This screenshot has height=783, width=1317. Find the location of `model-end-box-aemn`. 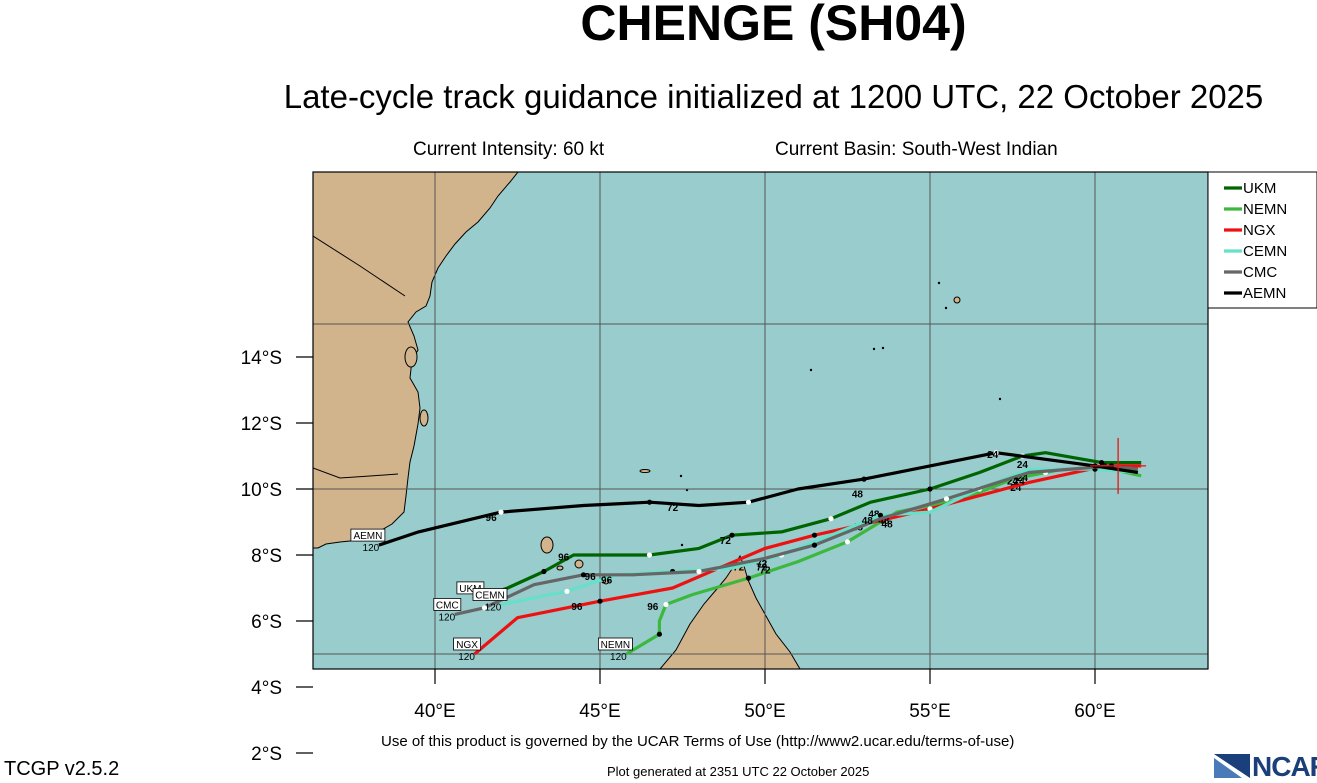

model-end-box-aemn is located at coordinates (368, 535).